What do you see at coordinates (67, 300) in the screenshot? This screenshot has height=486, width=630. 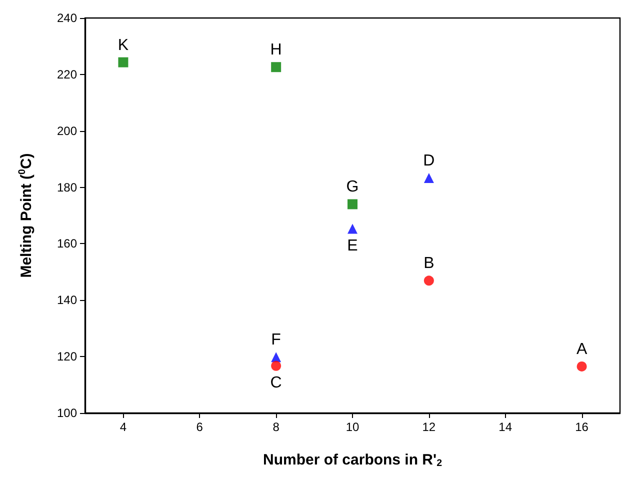 I see `y-tick-label: 140` at bounding box center [67, 300].